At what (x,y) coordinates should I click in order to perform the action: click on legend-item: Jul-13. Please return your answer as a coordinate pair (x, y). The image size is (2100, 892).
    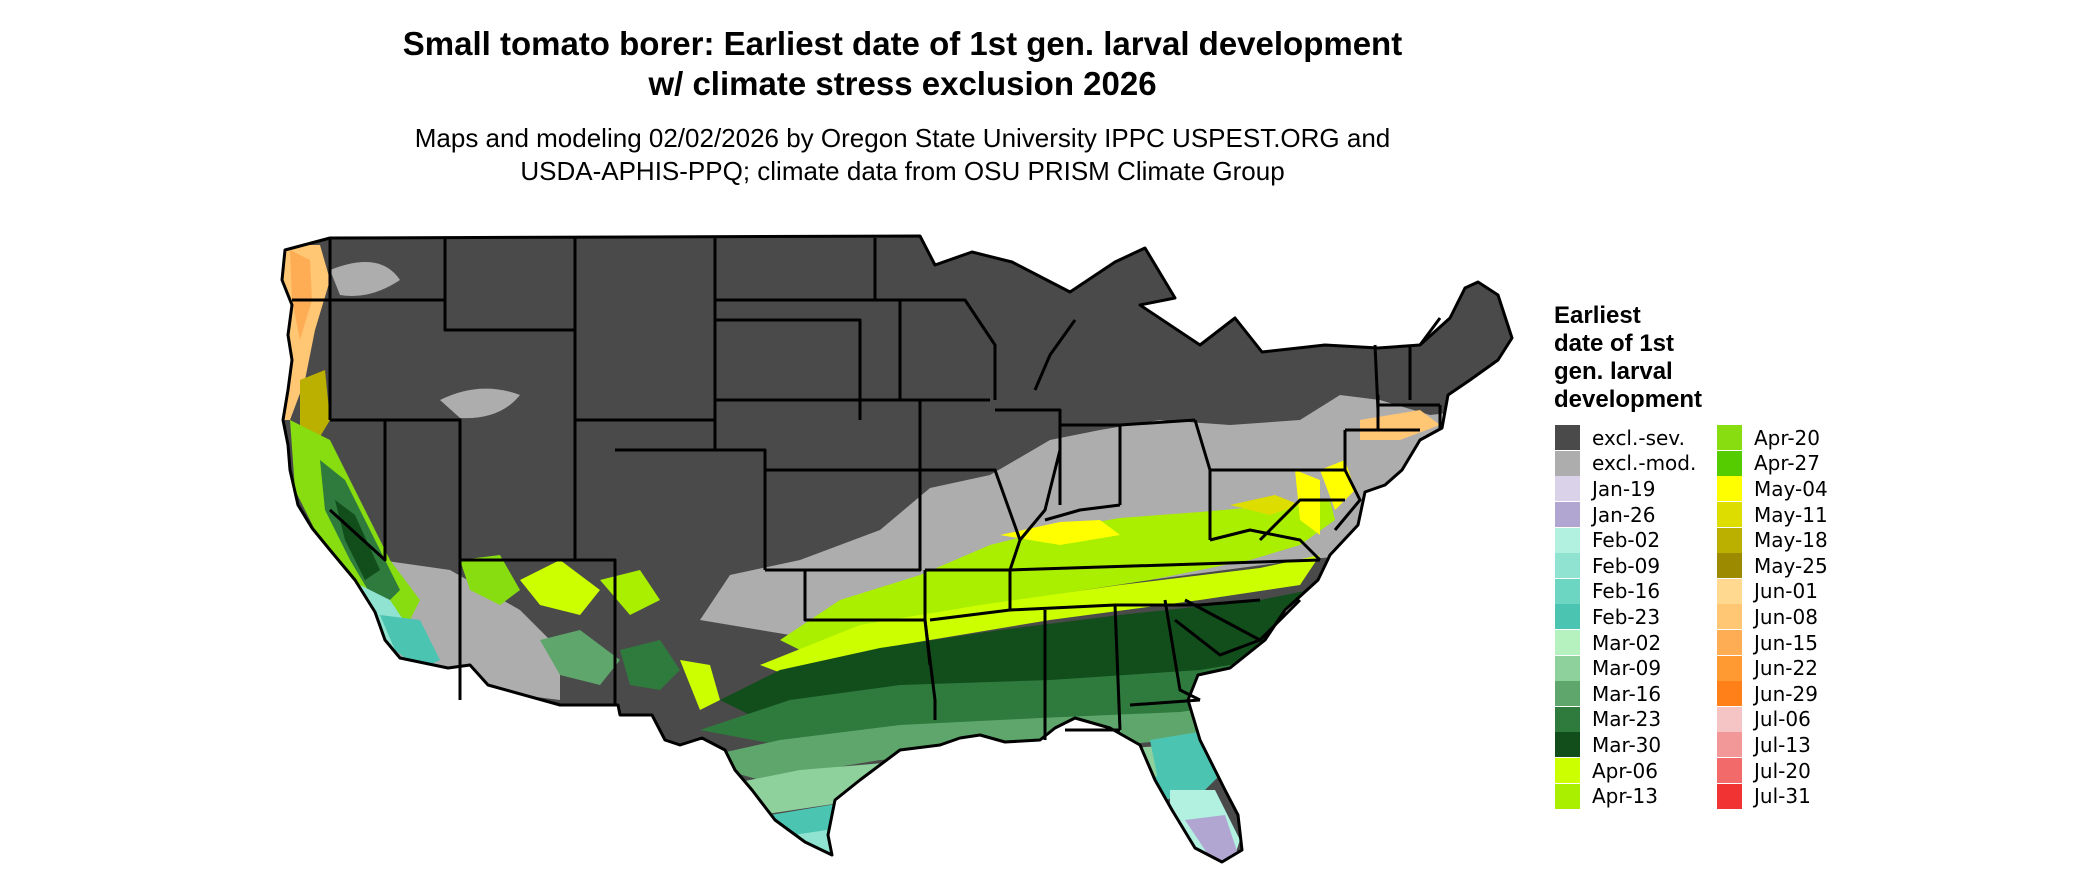
    Looking at the image, I should click on (1772, 745).